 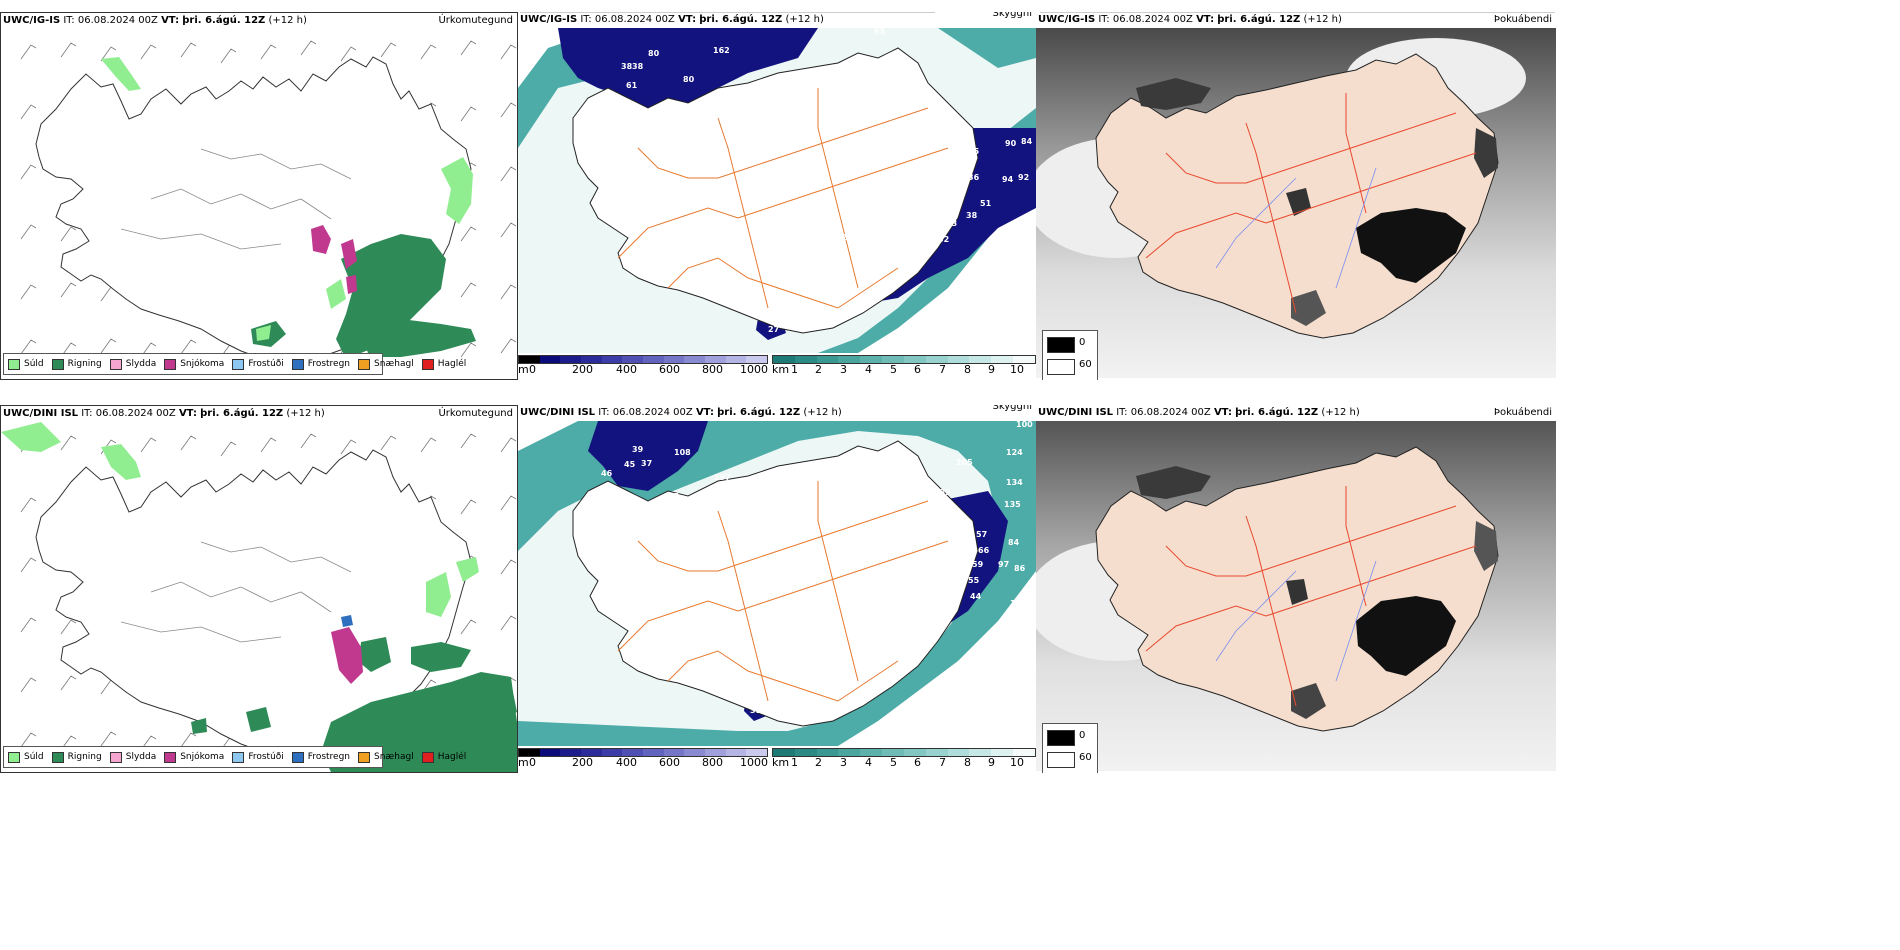 I want to click on rivers, so click(x=1296, y=228).